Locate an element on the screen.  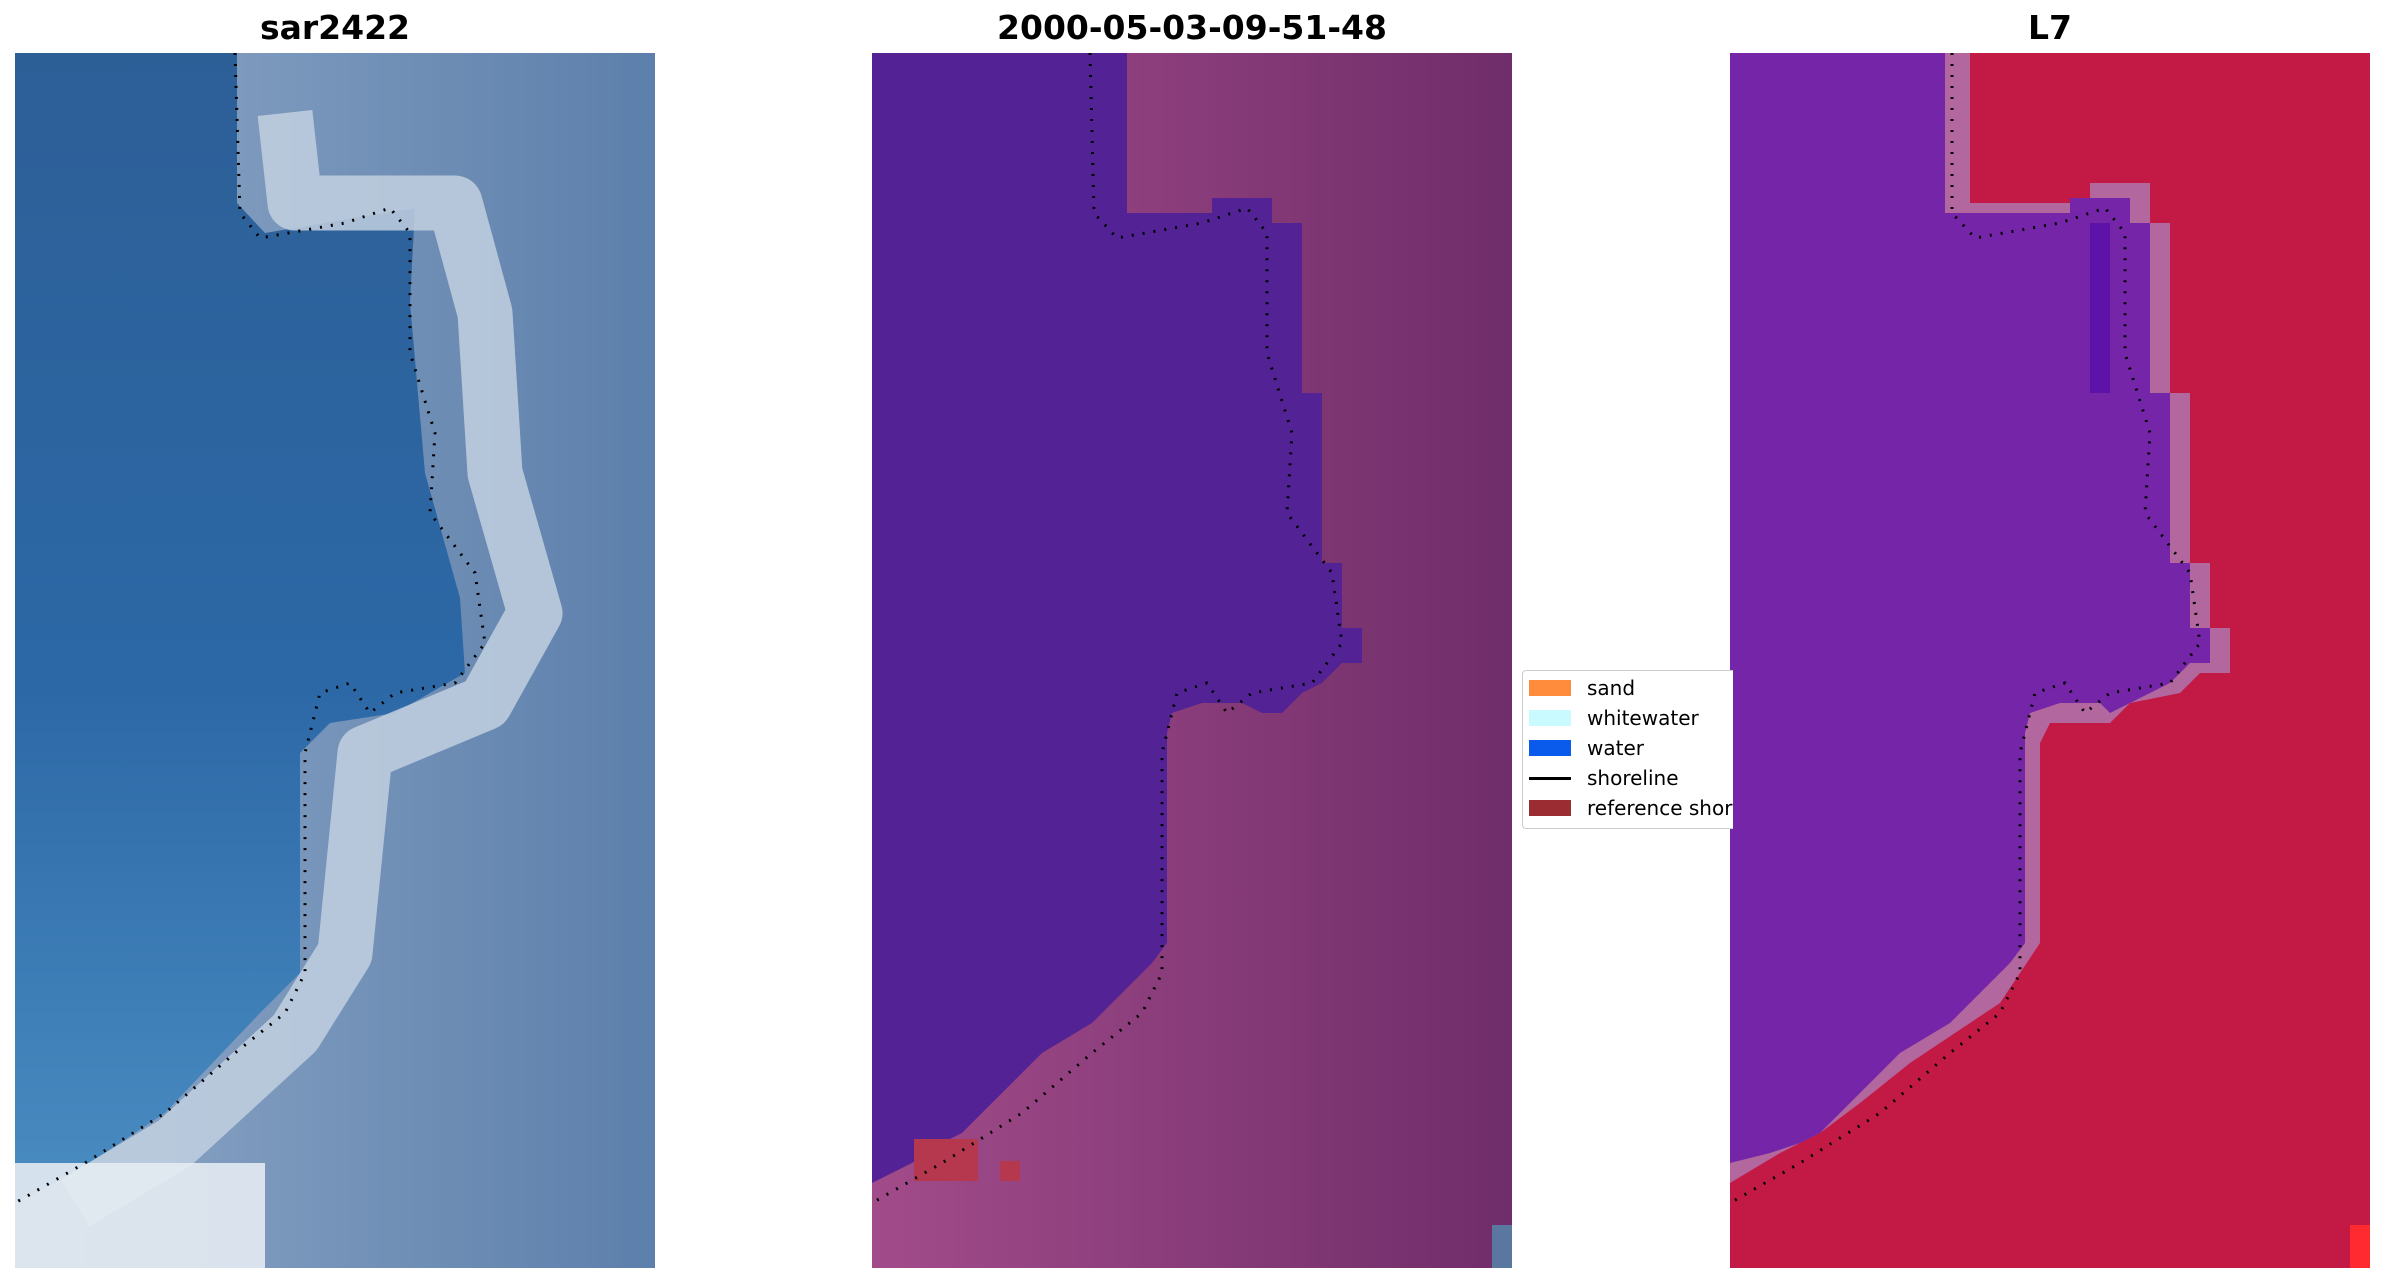
panel-title-l7: L7 is located at coordinates (2050, 27).